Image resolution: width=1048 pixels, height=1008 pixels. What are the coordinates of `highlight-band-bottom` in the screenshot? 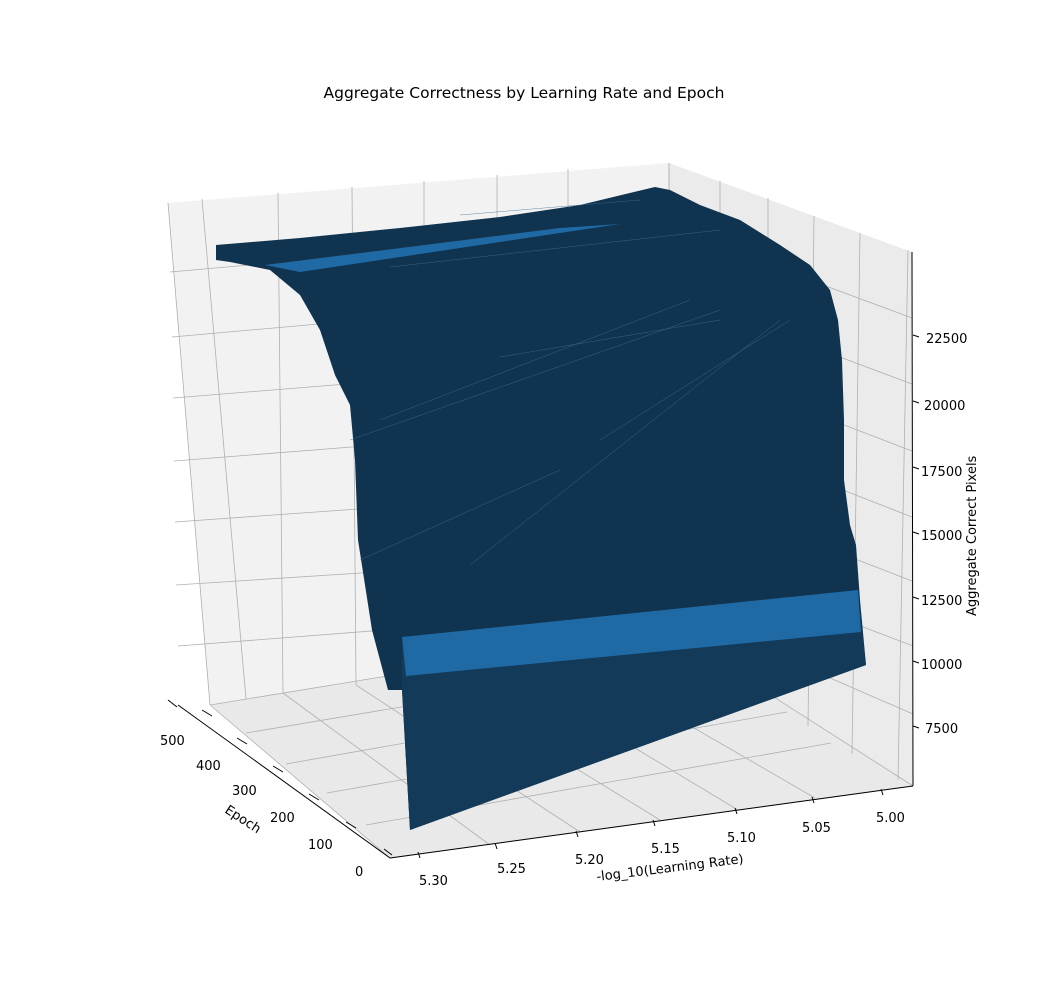 It's located at (631, 633).